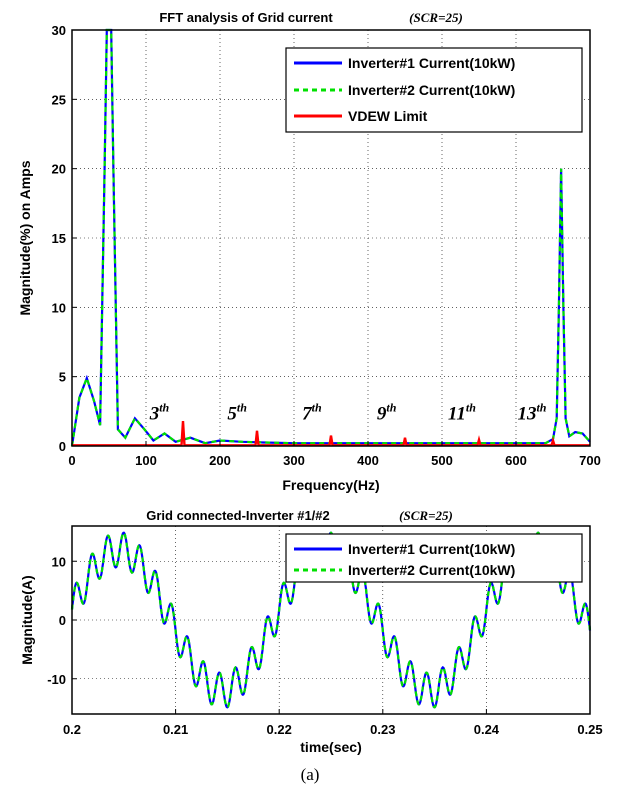  I want to click on time-x-tick-label: 0.25, so click(589, 729).